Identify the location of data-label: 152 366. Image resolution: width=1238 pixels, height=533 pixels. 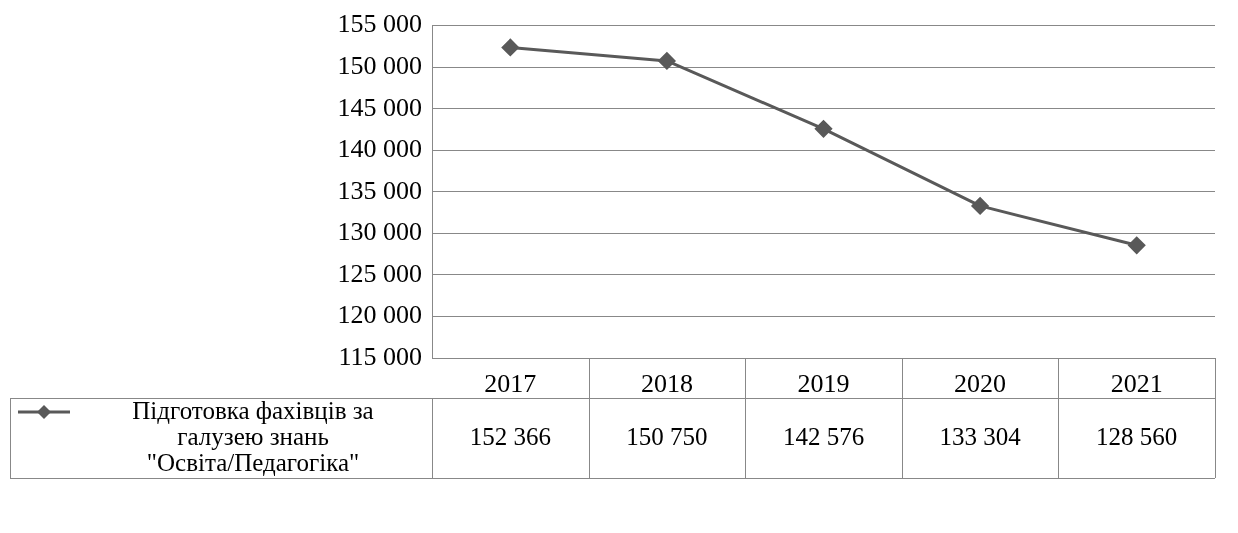
(510, 436).